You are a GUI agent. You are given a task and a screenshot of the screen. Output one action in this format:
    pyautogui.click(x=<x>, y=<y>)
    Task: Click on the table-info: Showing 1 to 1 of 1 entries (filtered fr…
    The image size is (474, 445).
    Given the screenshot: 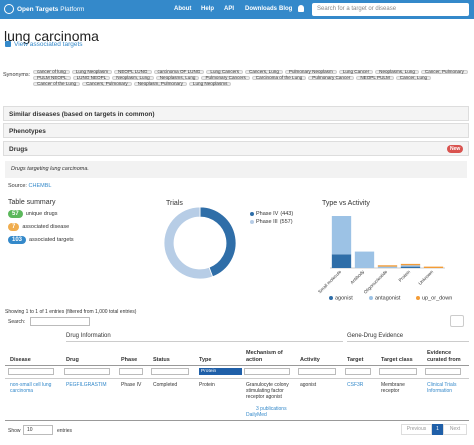 What is the action you would take?
    pyautogui.click(x=71, y=312)
    